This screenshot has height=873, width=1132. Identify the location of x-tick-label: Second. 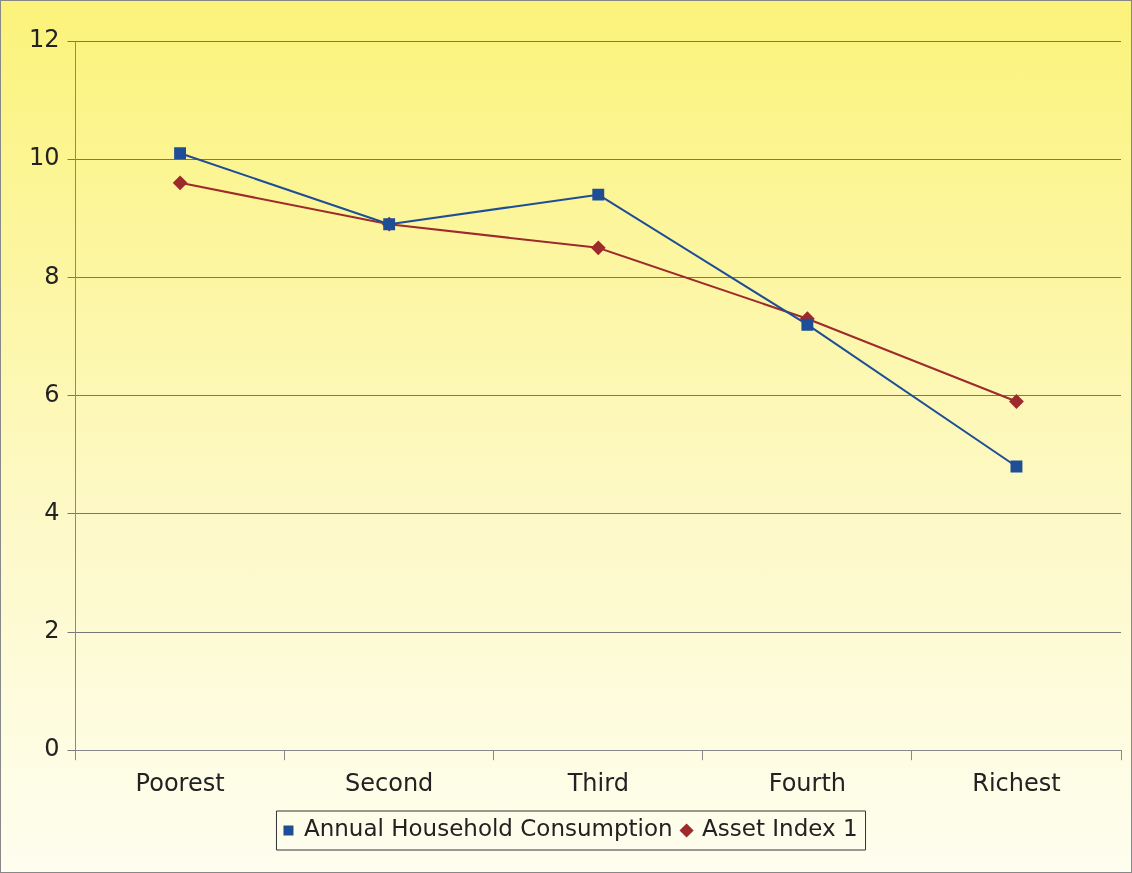
(389, 782).